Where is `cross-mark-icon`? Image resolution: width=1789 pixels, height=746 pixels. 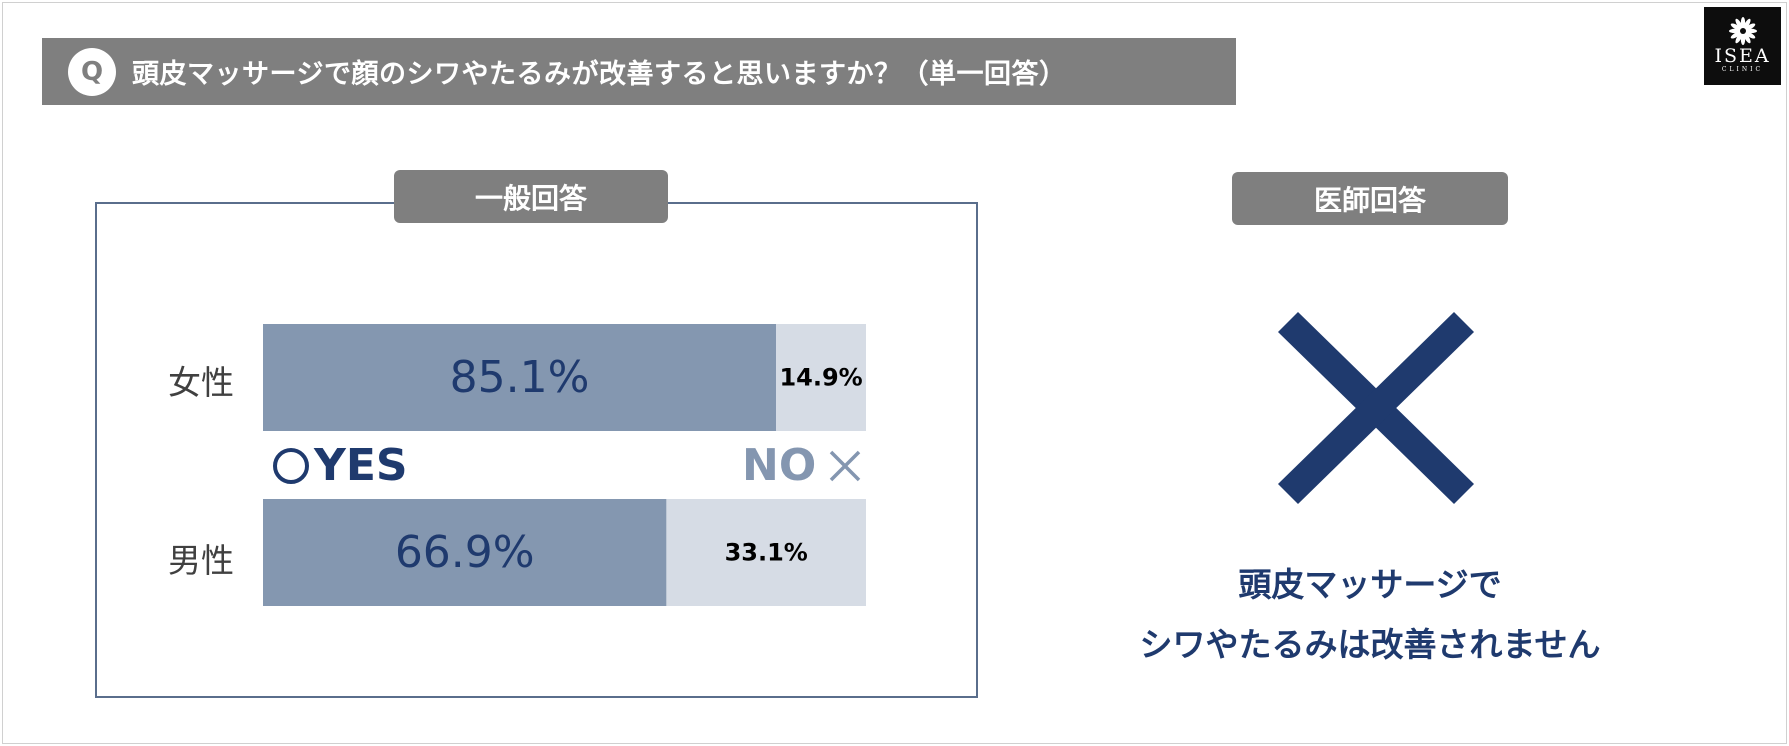
cross-mark-icon is located at coordinates (1376, 408).